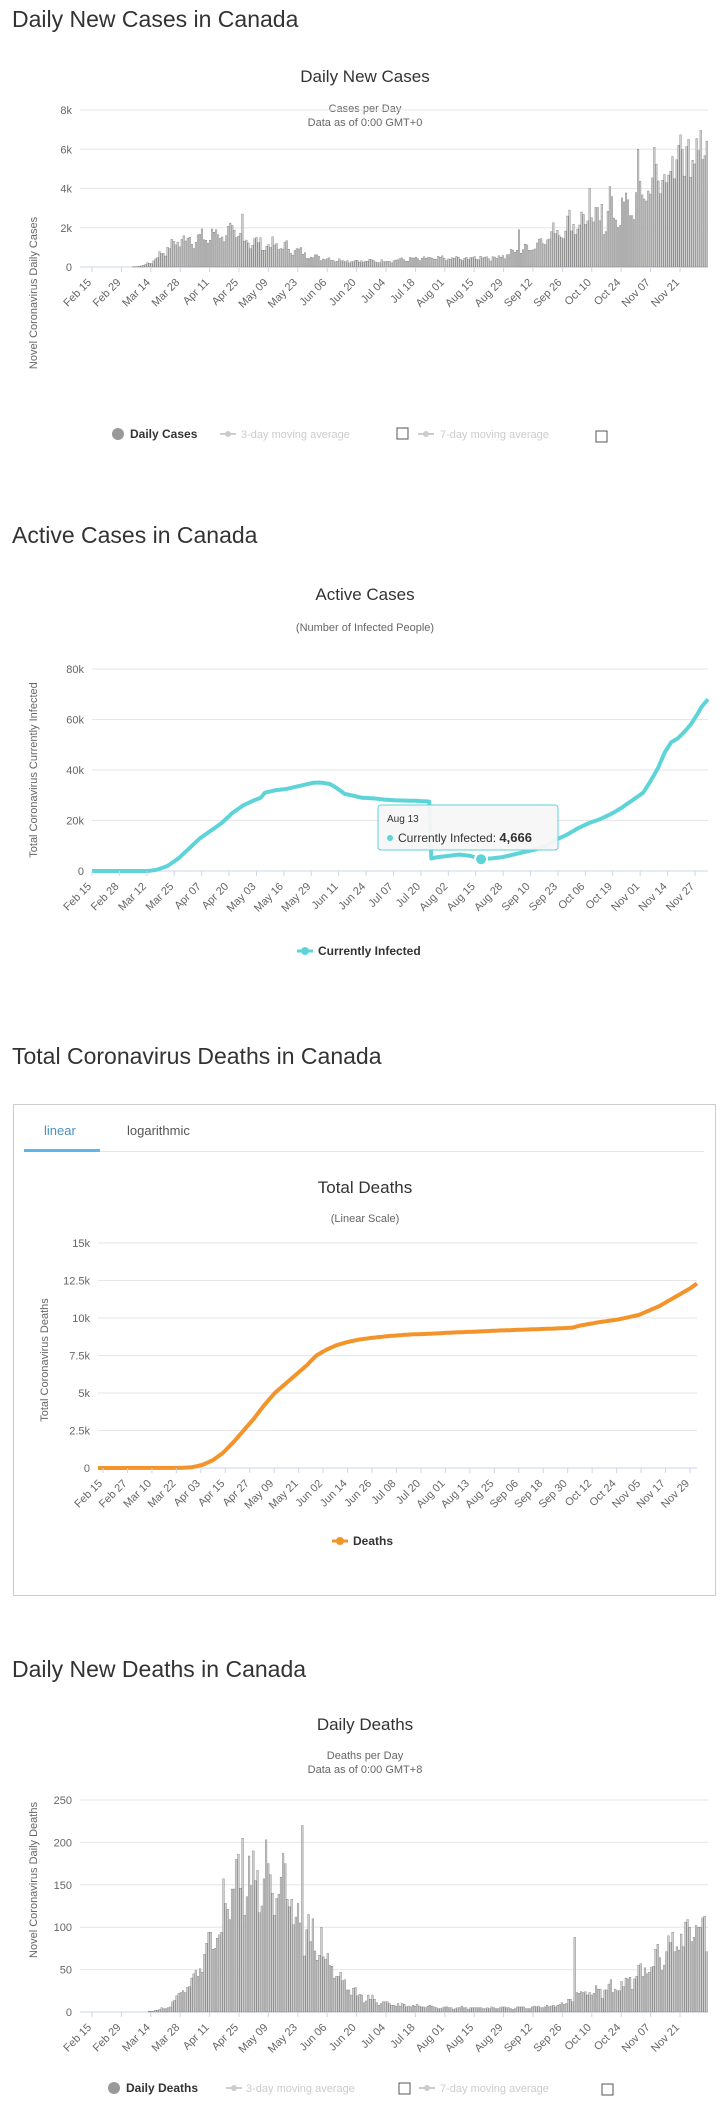 This screenshot has width=725, height=2120. Describe the element at coordinates (515, 837) in the screenshot. I see `tooltip-value: 4,666` at that location.